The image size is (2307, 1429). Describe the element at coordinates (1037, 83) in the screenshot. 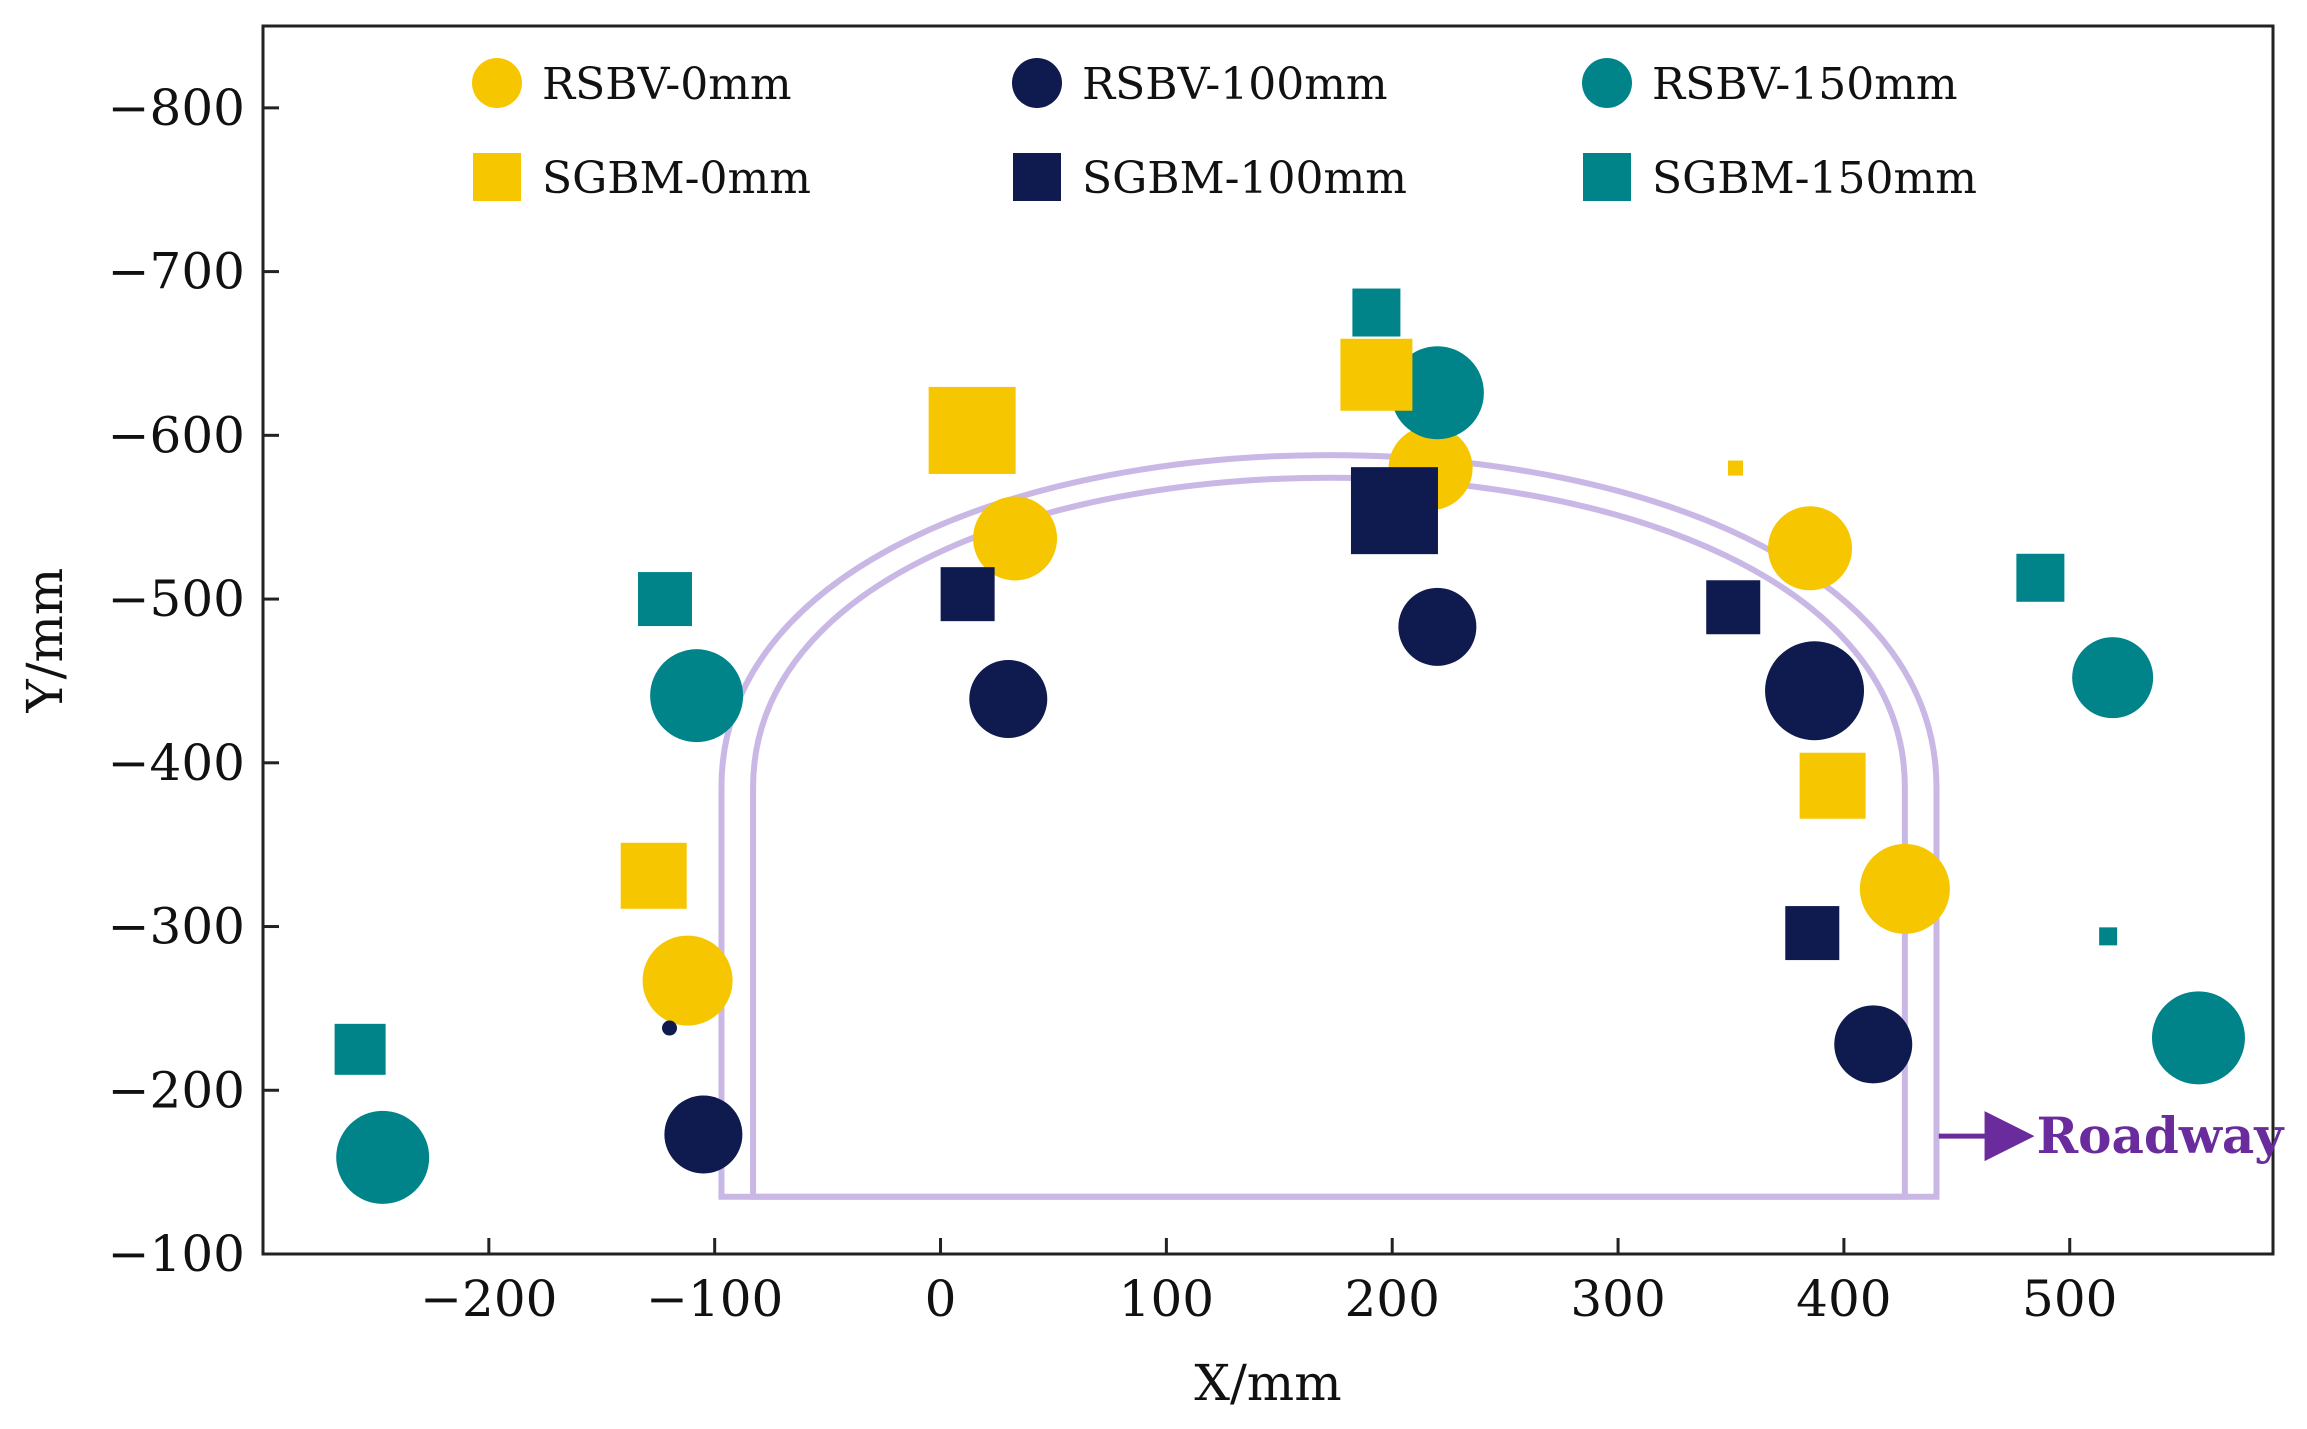

I see `legend-marker-rsbv-100mm` at that location.